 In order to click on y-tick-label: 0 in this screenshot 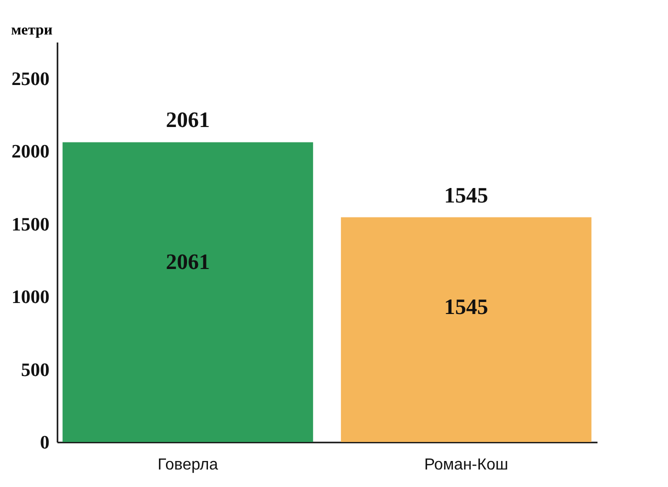, I will do `click(45, 443)`.